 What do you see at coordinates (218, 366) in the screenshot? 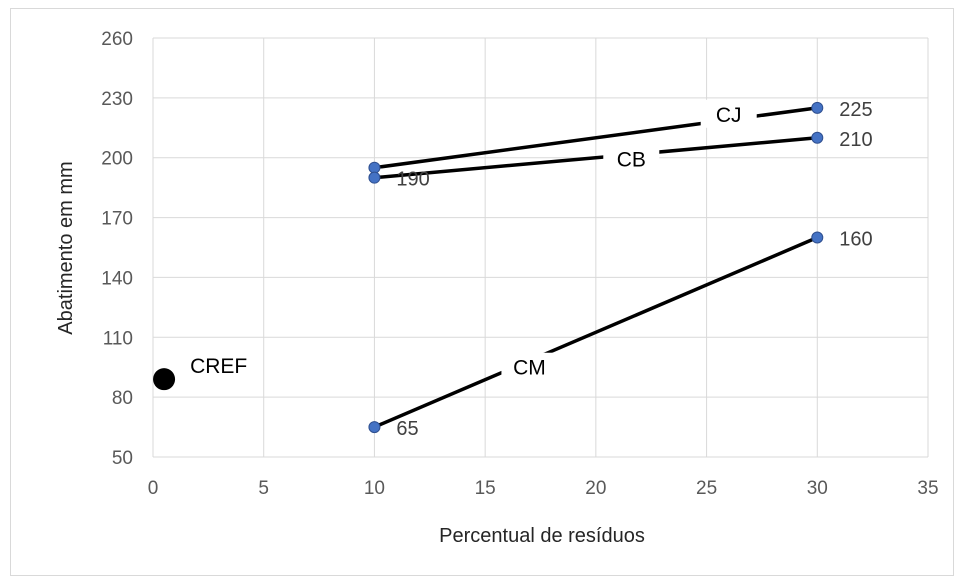
I see `reference-label-cref: CREF` at bounding box center [218, 366].